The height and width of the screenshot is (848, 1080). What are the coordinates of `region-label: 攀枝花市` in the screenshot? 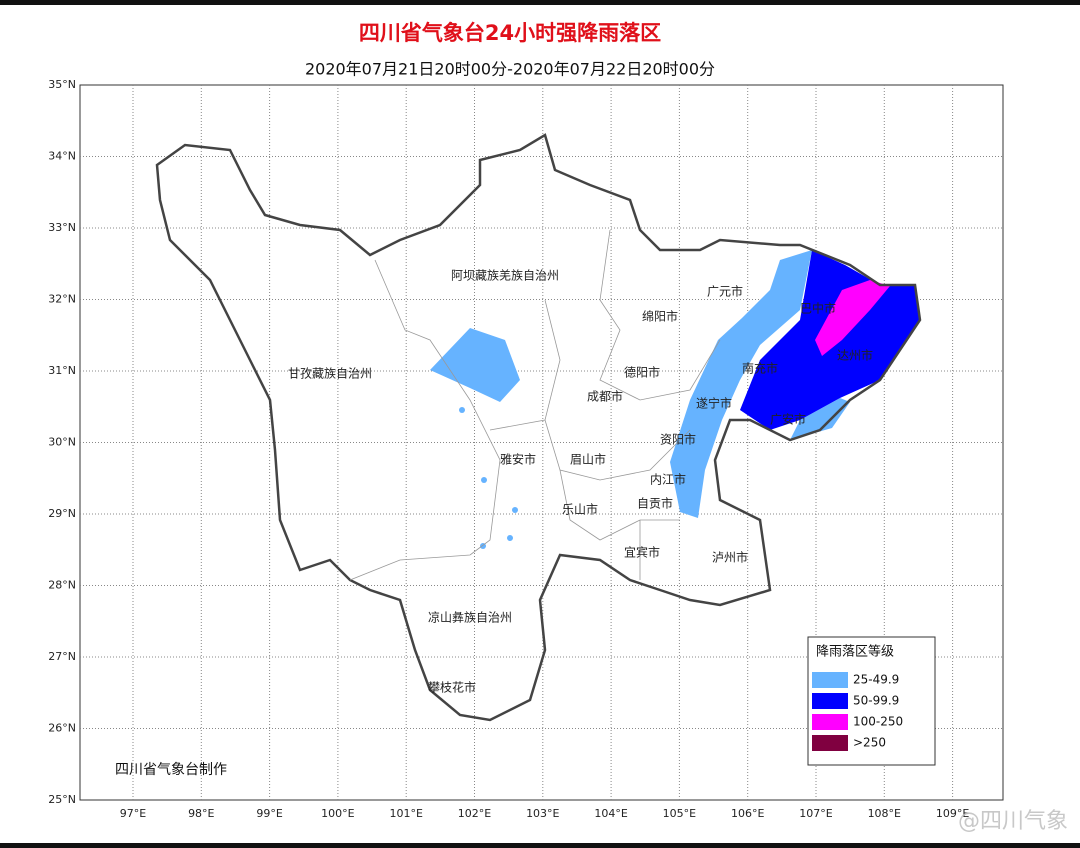 It's located at (452, 687).